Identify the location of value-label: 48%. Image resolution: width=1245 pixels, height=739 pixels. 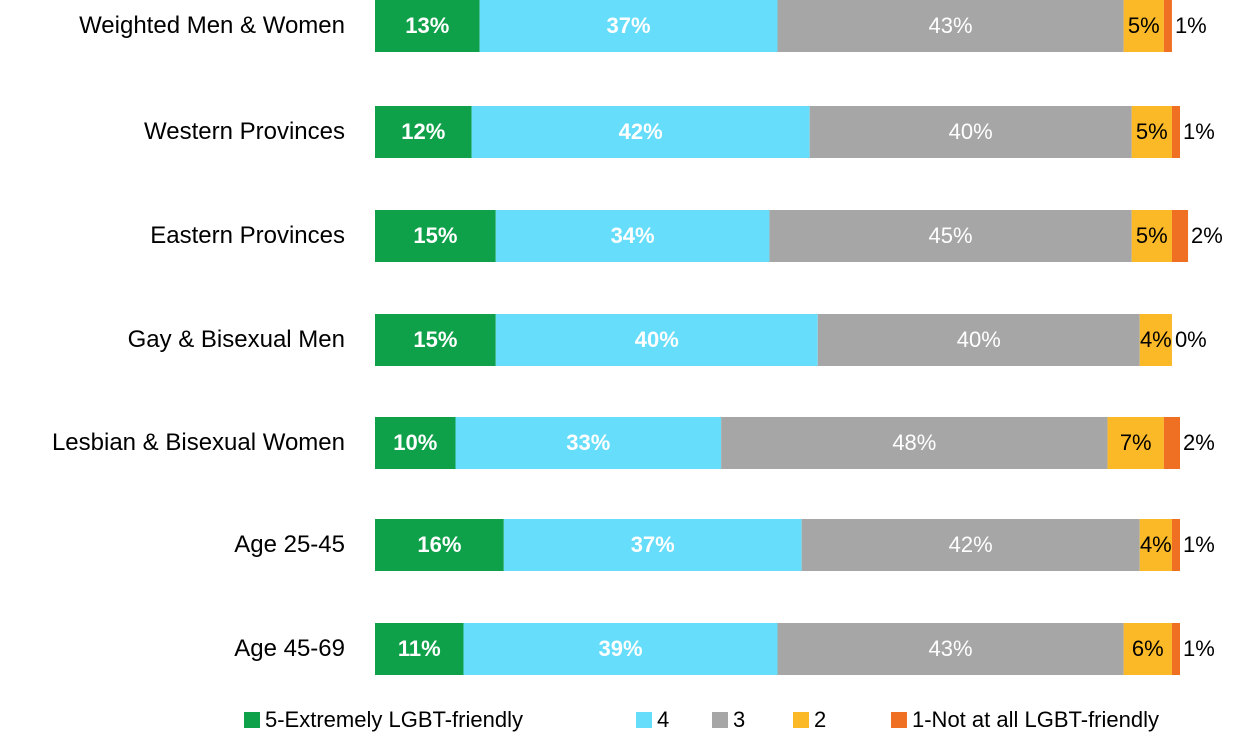
(914, 442).